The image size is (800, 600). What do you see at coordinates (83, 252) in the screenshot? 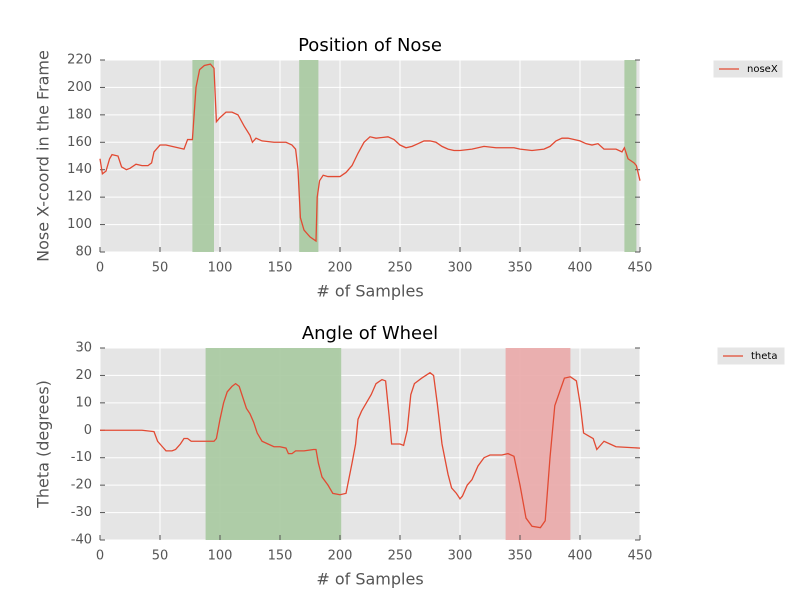
I see `y-tick-label: 80` at bounding box center [83, 252].